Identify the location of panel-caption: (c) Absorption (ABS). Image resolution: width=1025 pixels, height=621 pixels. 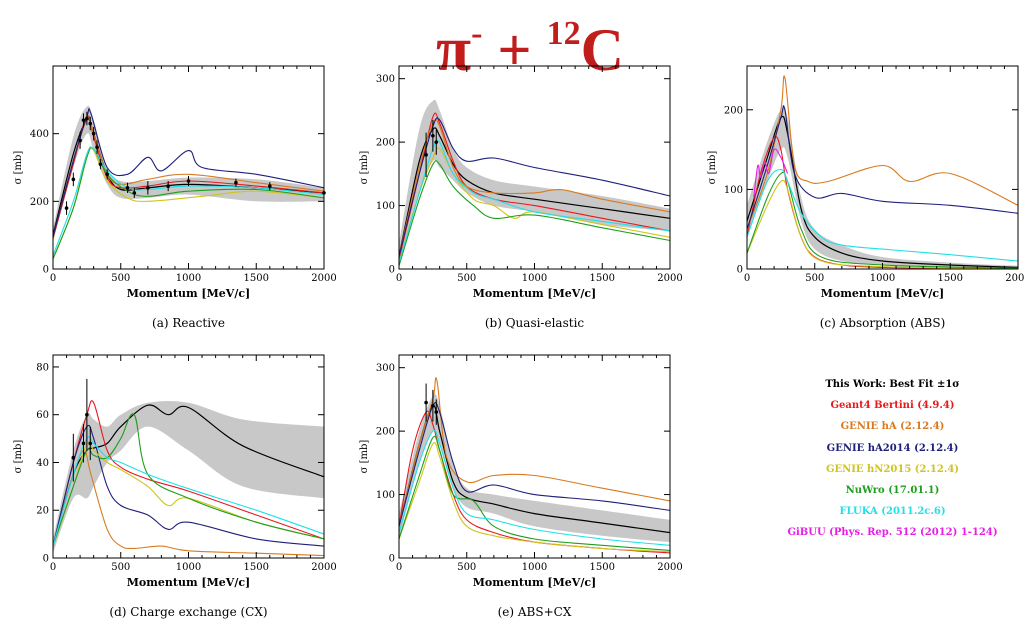
(883, 323).